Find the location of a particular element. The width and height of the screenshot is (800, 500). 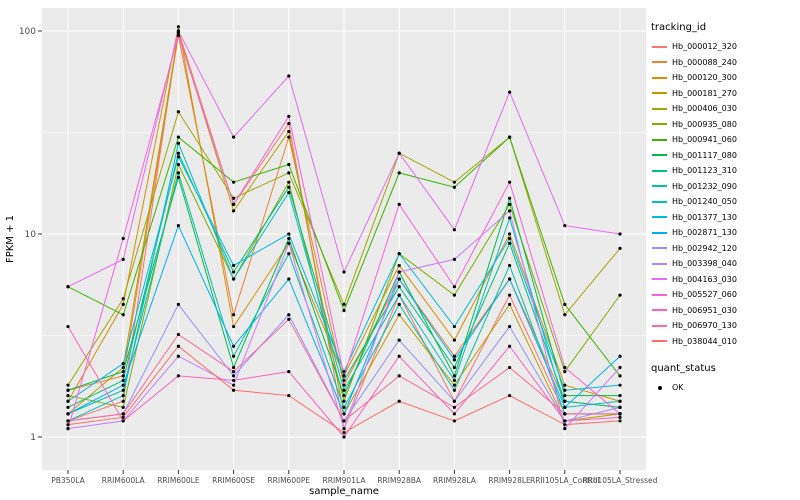

legend-item: Hb_000012_320 is located at coordinates (725, 47).